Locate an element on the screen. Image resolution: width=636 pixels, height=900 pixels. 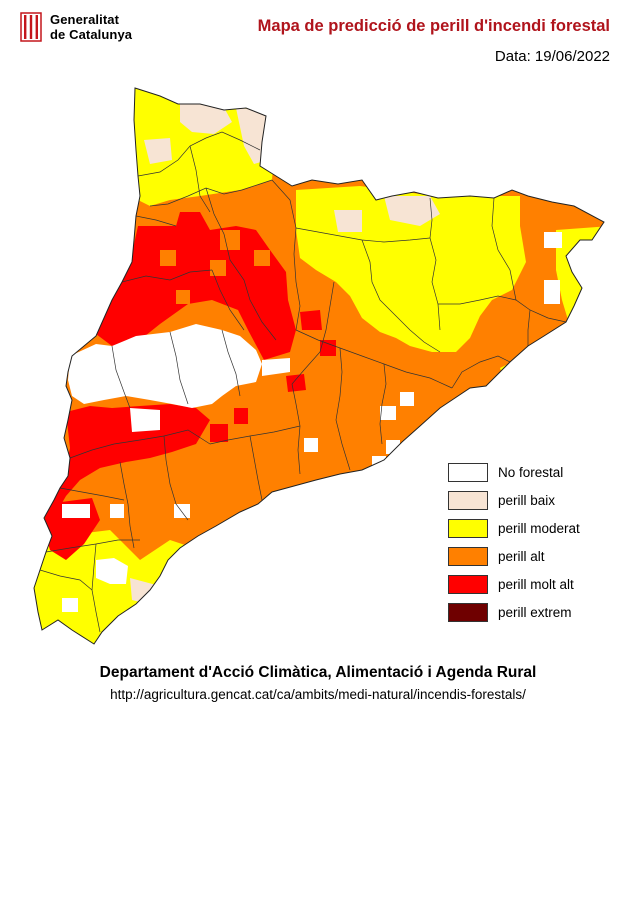
legend-swatch-perill-moderat is located at coordinates (468, 528).